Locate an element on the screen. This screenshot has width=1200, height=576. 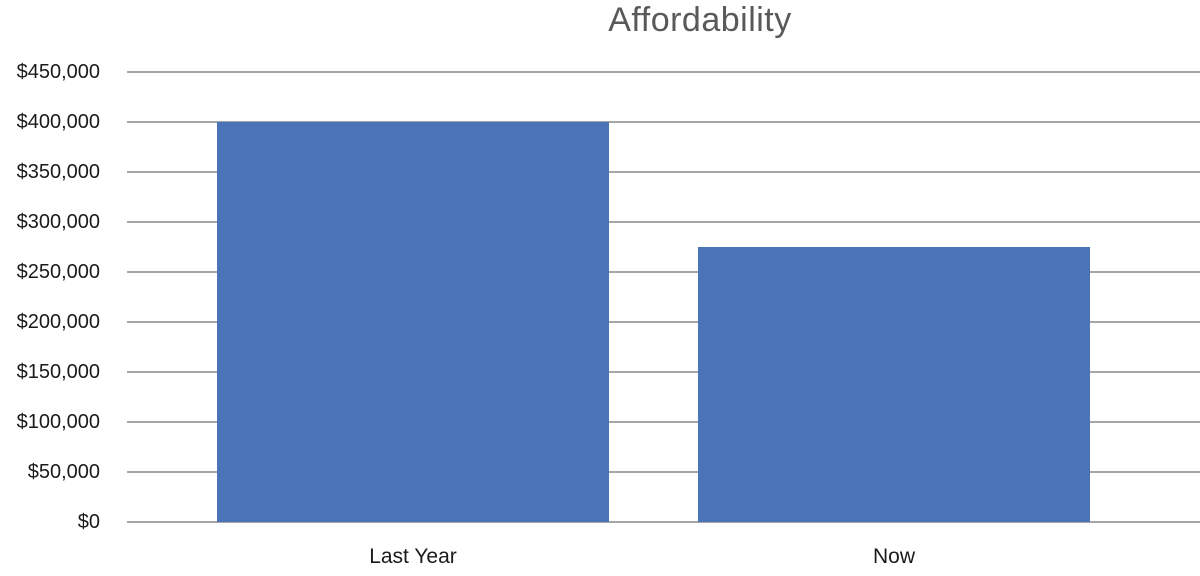
y-axis-tick-label: $50,000 is located at coordinates (63, 472).